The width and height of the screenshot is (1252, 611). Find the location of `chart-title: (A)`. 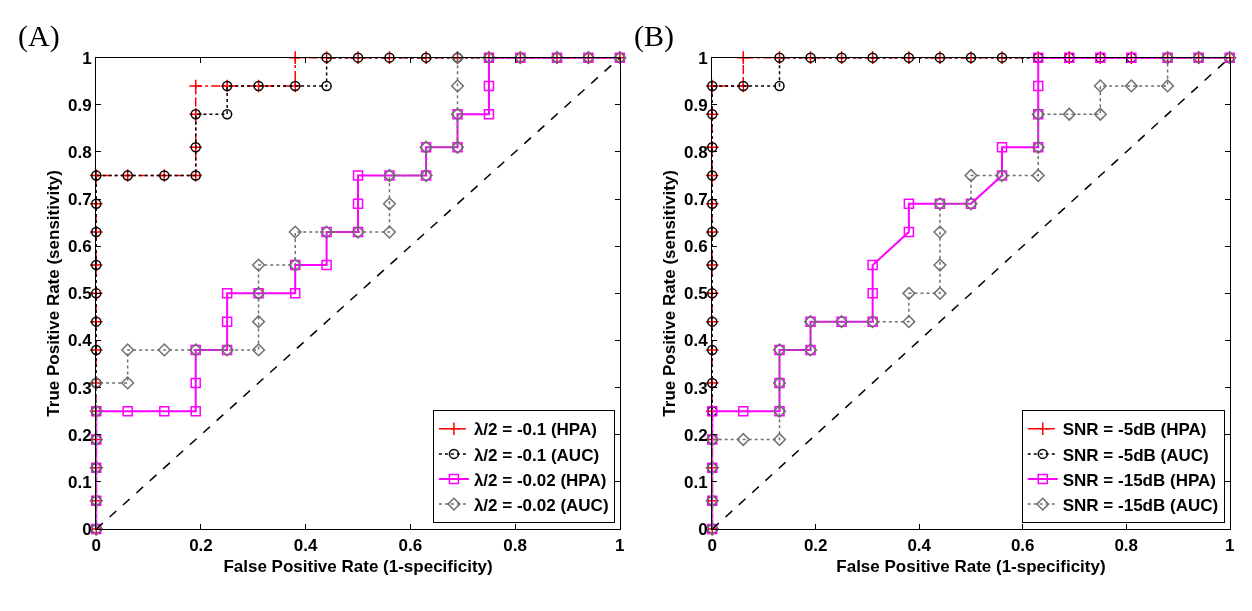

chart-title: (A) is located at coordinates (39, 36).